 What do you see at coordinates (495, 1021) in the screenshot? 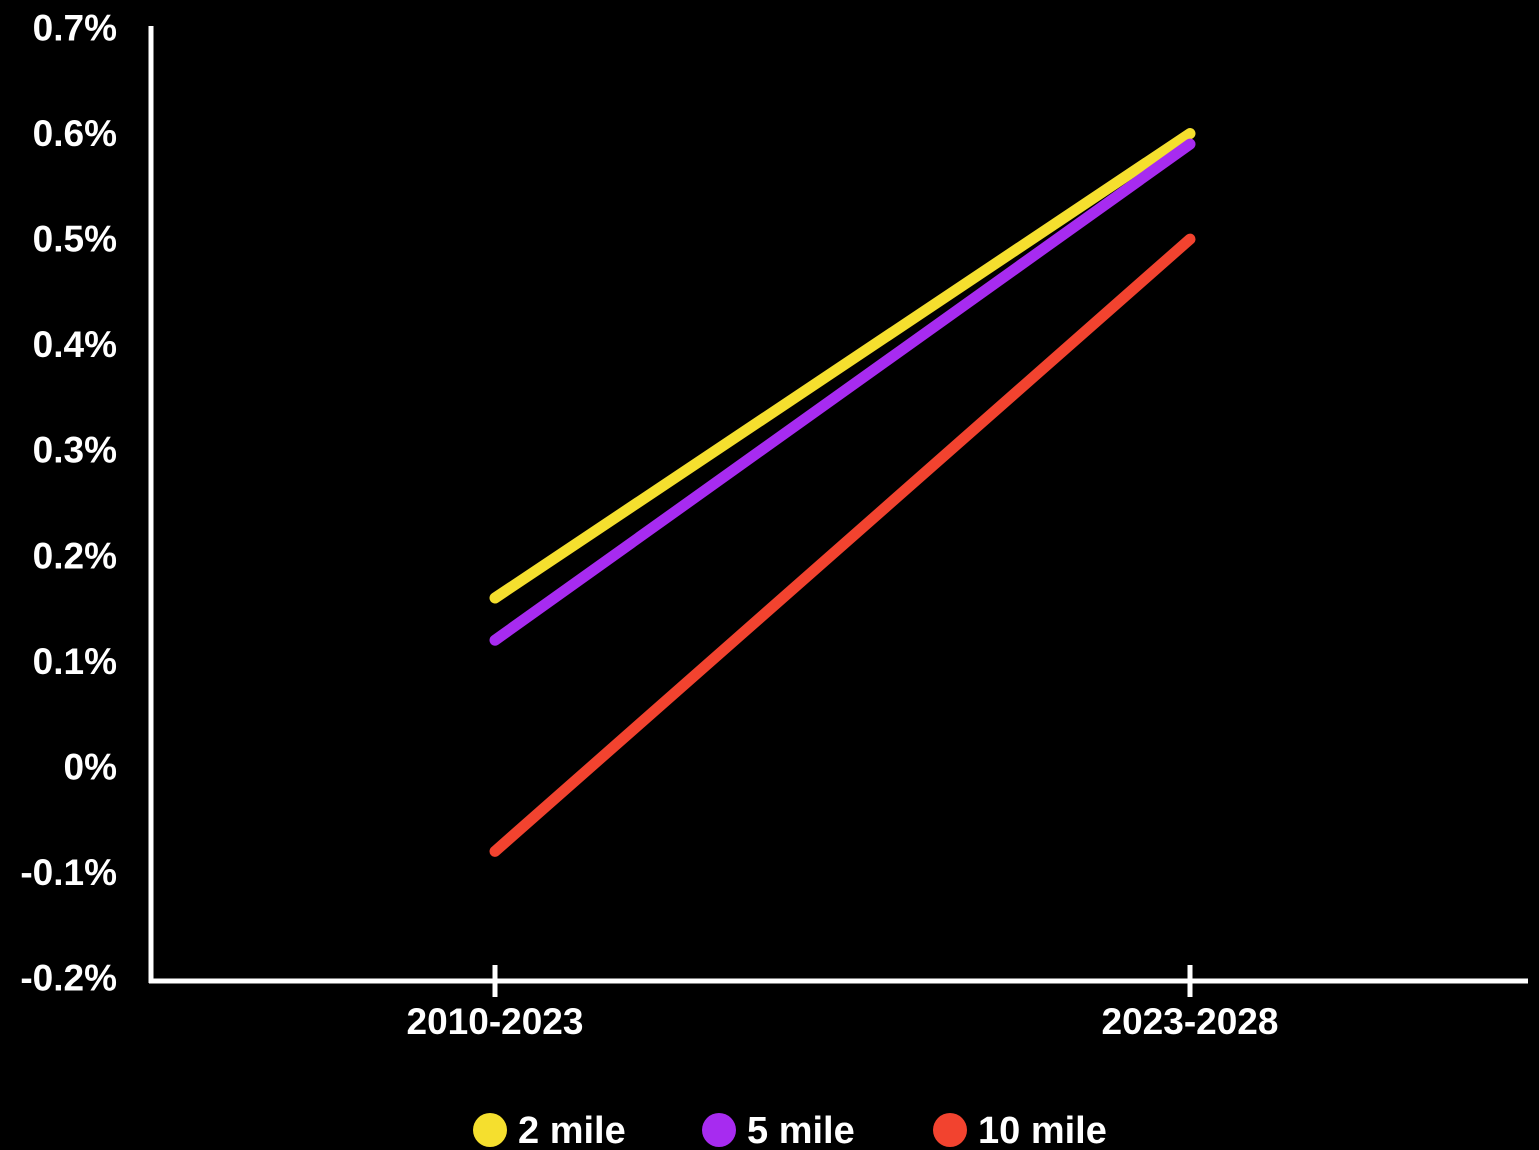
I see `x-tick-label: 2010-2023` at bounding box center [495, 1021].